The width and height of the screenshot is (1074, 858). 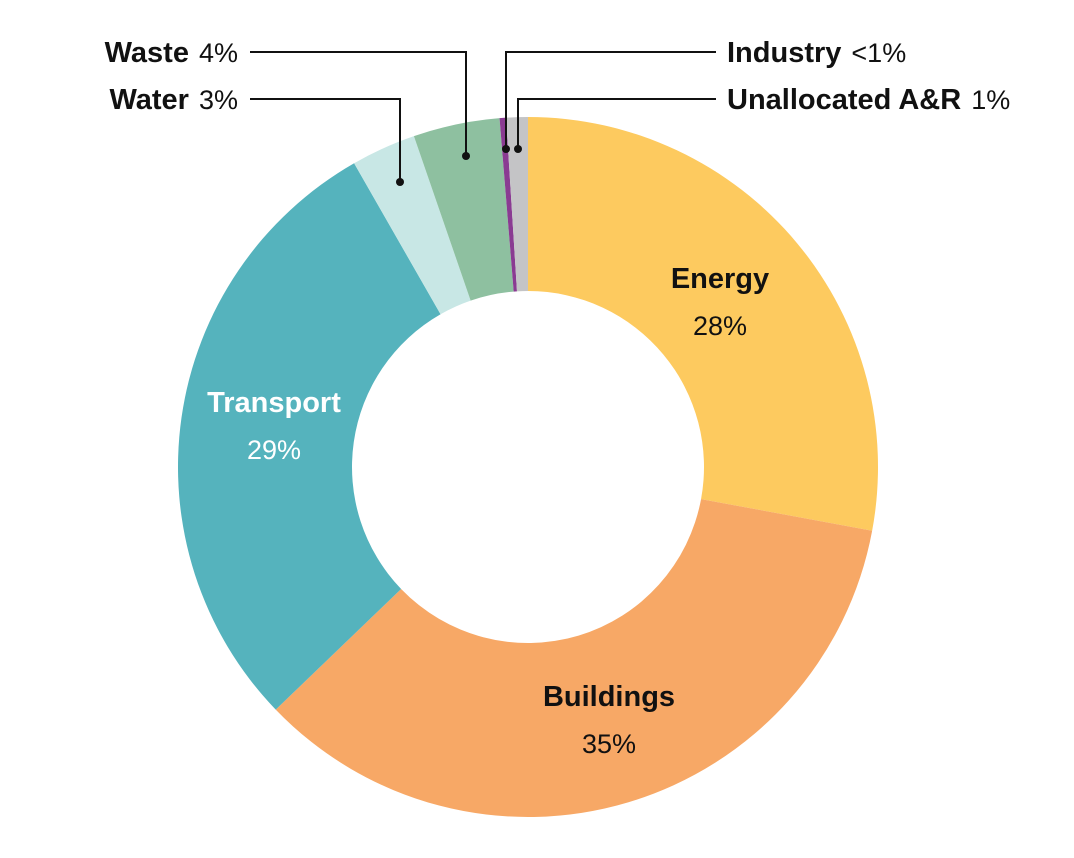 I want to click on label-energy-value: 28%, so click(x=720, y=326).